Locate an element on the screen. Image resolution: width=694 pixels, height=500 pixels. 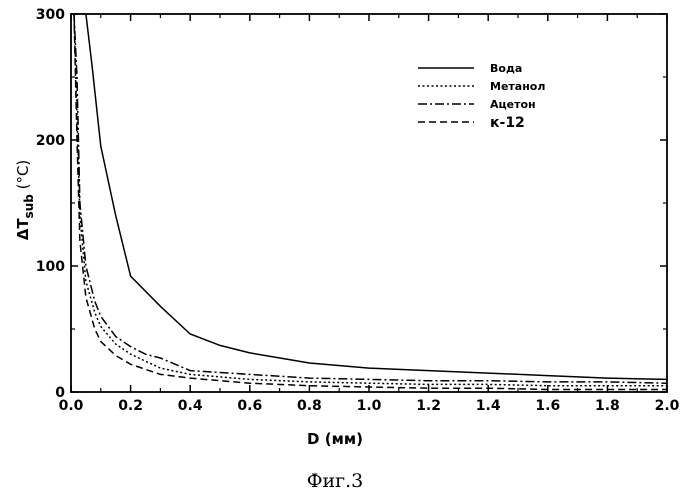
y-tick-label: 200 is located at coordinates (50, 141).